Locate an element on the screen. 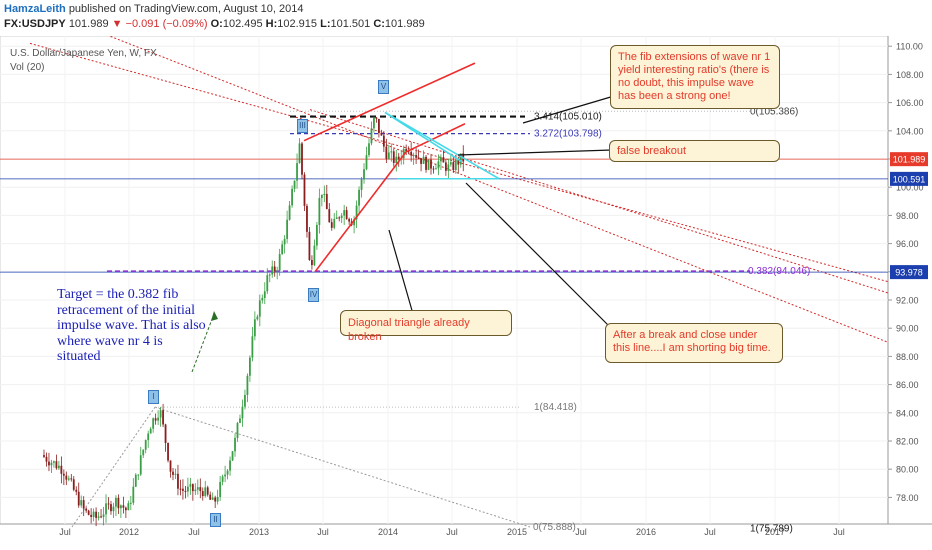 The height and width of the screenshot is (550, 932). false-breakout-note: false breakout is located at coordinates (694, 151).